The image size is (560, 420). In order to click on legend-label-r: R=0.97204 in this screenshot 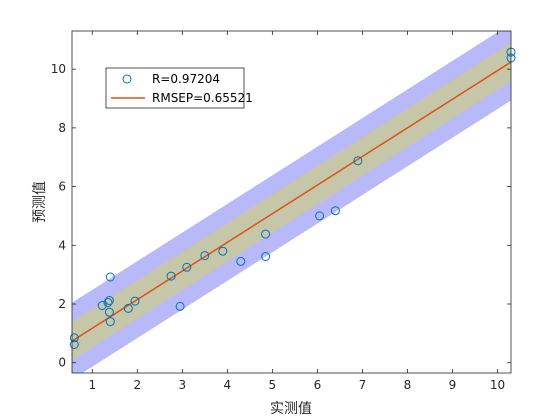, I will do `click(186, 79)`.